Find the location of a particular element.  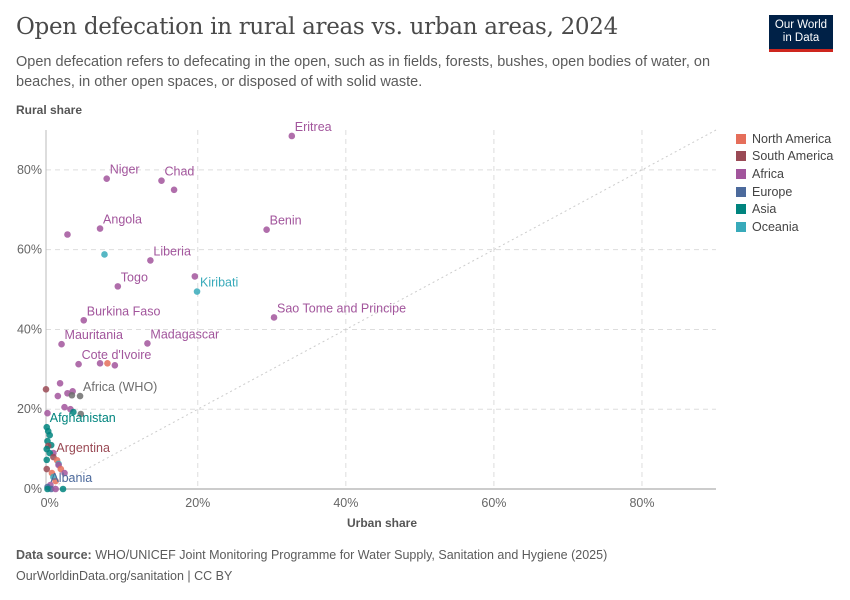

legend-label: Europe is located at coordinates (772, 191).